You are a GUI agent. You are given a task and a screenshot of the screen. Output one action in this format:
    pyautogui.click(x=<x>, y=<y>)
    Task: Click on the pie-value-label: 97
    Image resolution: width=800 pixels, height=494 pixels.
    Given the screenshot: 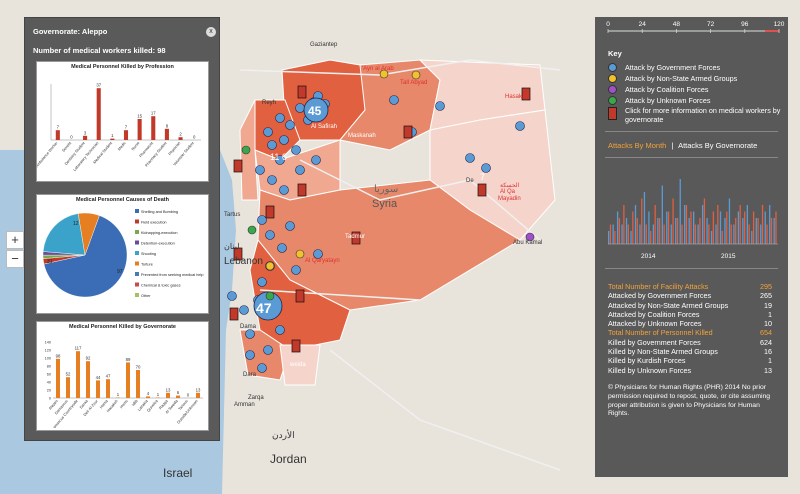 What is the action you would take?
    pyautogui.click(x=120, y=272)
    